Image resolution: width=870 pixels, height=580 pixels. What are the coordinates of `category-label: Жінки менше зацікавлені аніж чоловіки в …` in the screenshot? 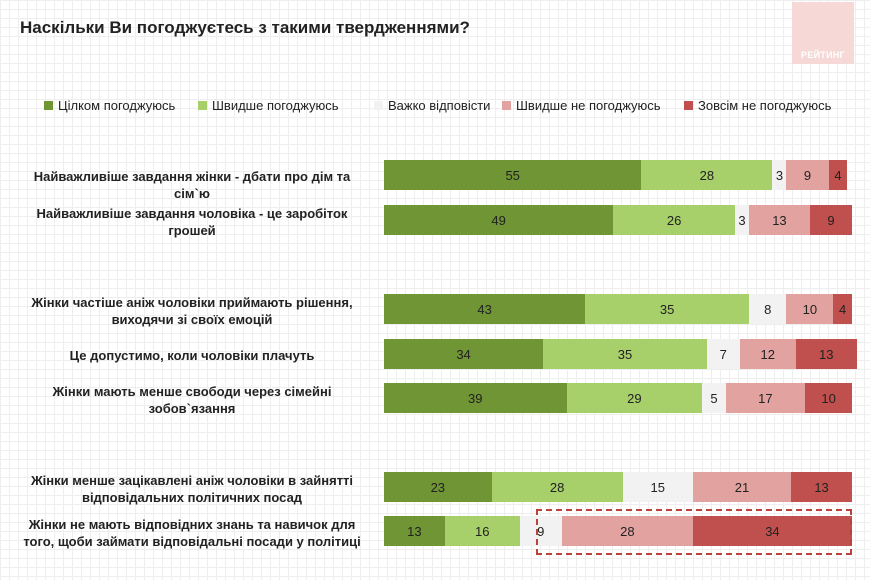 It's located at (192, 489).